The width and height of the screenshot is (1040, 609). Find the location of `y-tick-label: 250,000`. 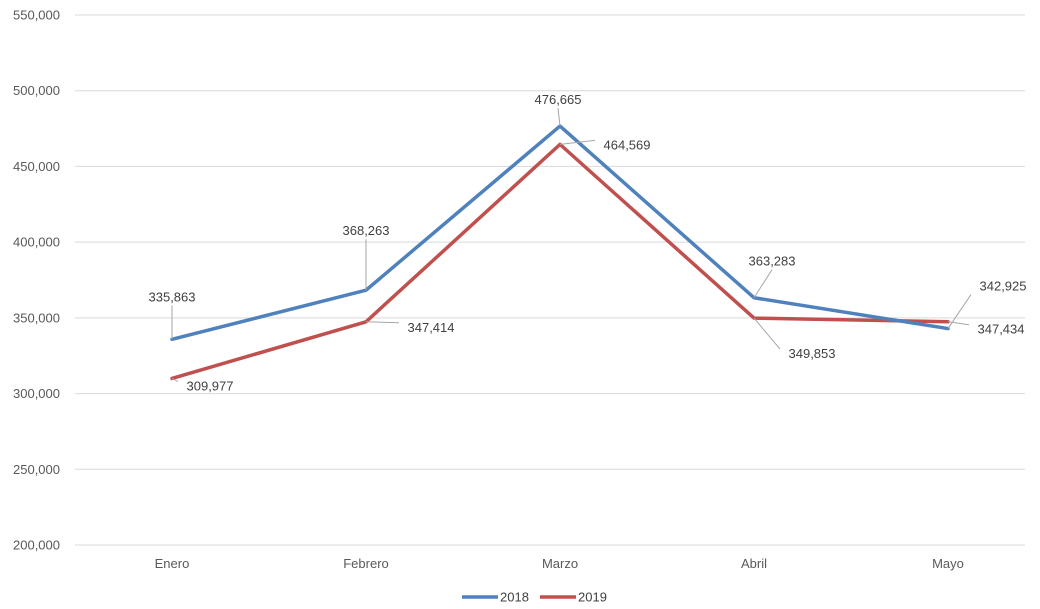

y-tick-label: 250,000 is located at coordinates (36, 469).